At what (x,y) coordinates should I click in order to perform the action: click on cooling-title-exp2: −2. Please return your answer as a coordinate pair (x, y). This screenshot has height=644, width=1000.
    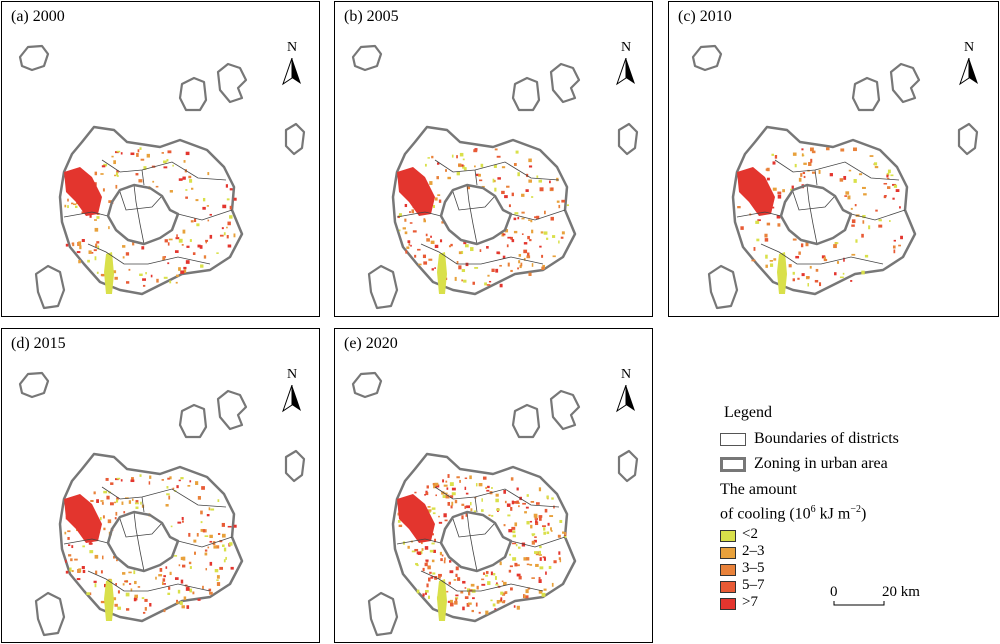
    Looking at the image, I should click on (855, 509).